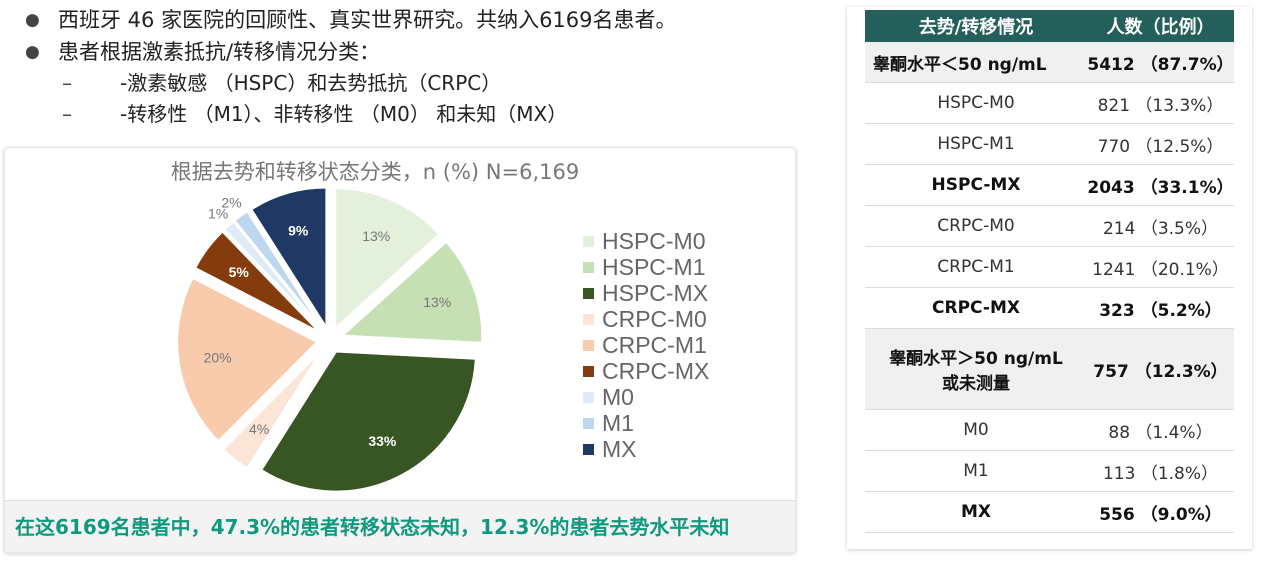 The height and width of the screenshot is (561, 1280). I want to click on cell-status: HSPC-M1, so click(976, 144).